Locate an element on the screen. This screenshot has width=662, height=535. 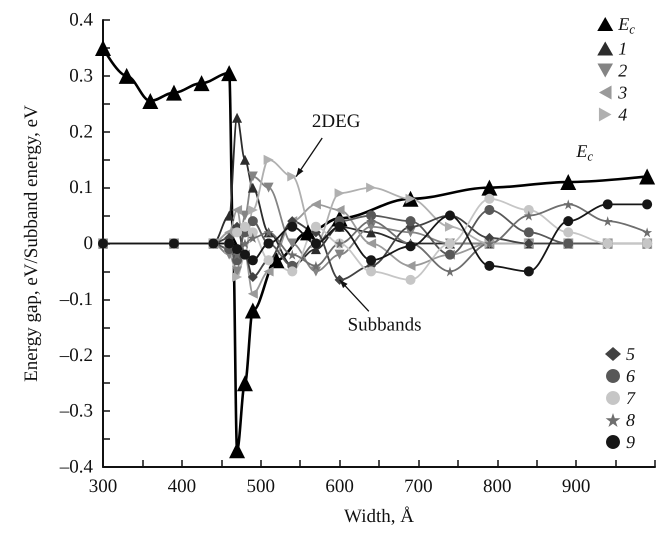
x-tick-label: 400 is located at coordinates (182, 486).